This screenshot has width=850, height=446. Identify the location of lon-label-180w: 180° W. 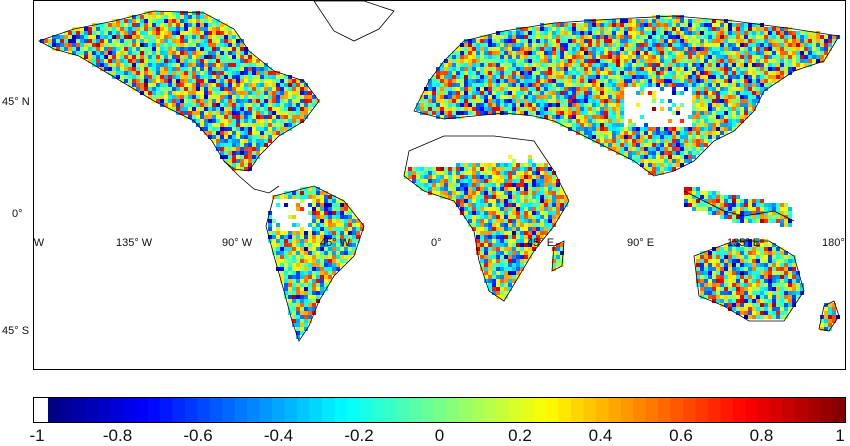
(38, 243).